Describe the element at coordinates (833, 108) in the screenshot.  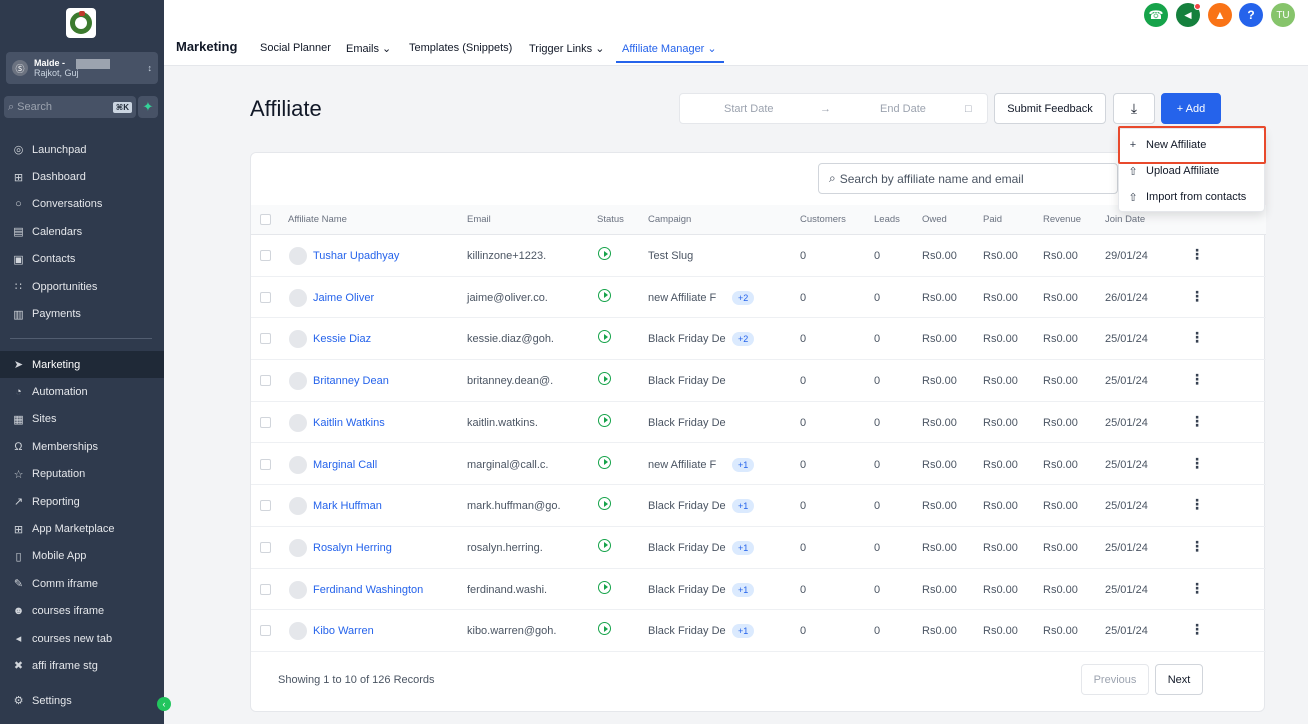
I see `date-range-picker: Start Date → End Date □` at that location.